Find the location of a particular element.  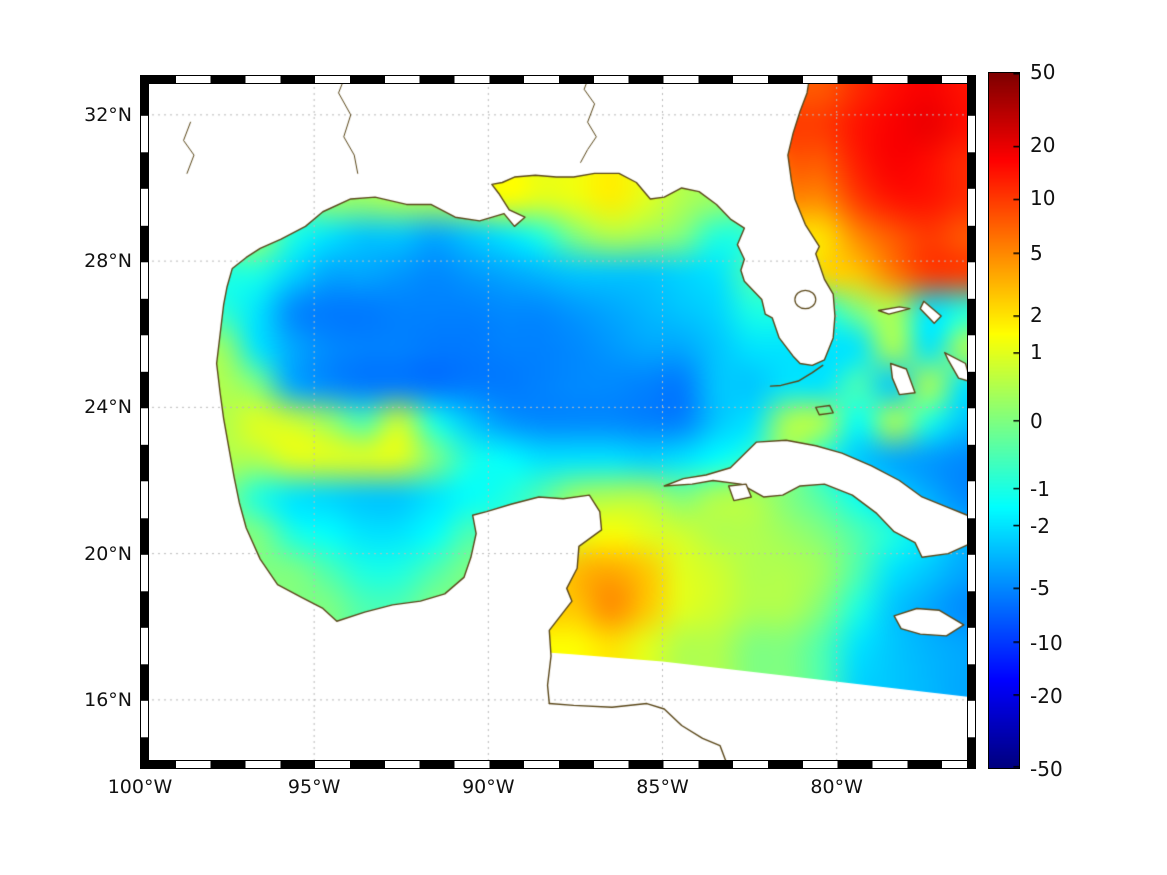

y-tick-label: 24°N is located at coordinates (108, 407).